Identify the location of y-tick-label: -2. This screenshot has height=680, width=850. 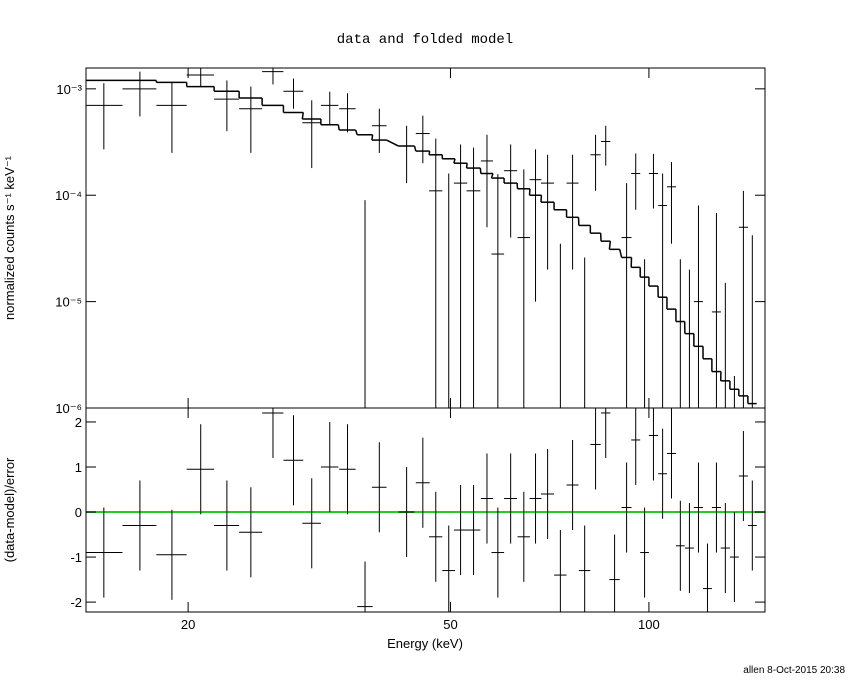
(76, 602).